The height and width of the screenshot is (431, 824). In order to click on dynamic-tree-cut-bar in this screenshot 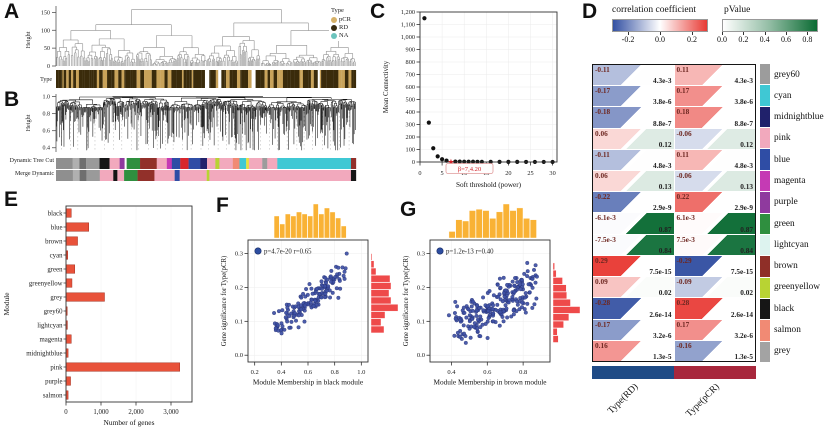, I will do `click(206, 163)`.